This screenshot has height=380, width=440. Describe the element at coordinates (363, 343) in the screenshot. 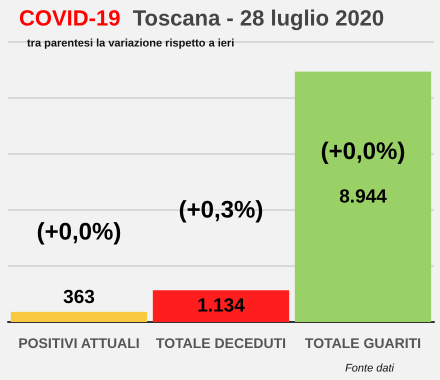

I see `x-tick-label: TOTALE GUARITI` at that location.